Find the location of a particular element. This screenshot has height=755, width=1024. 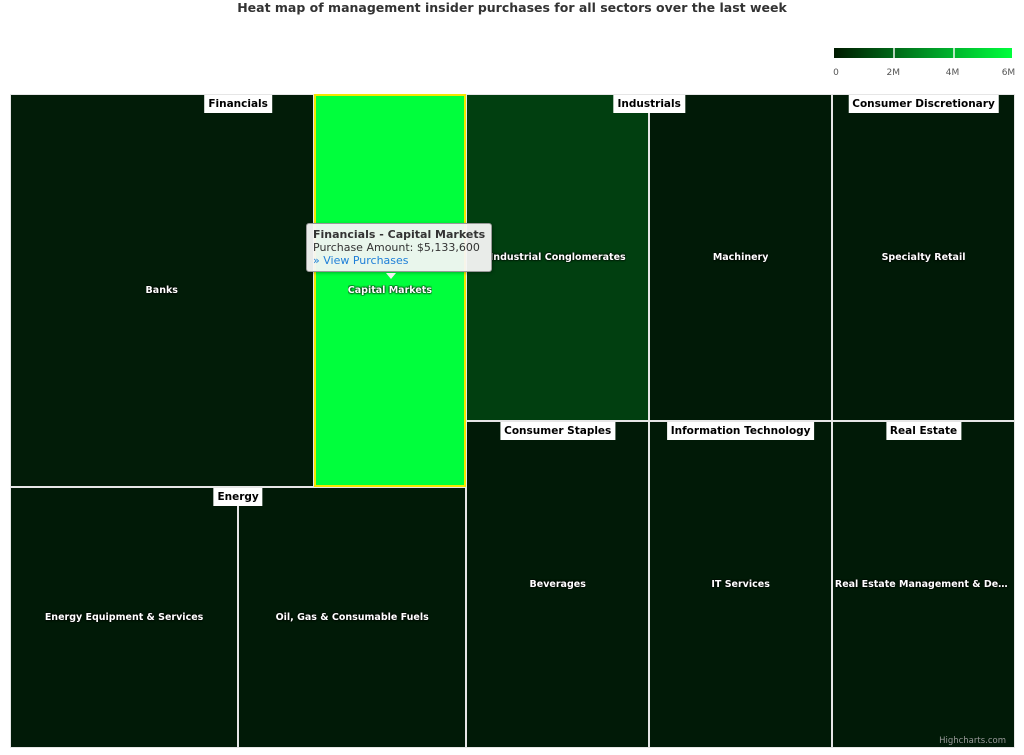

treemap-cell: Beverages is located at coordinates (558, 584).